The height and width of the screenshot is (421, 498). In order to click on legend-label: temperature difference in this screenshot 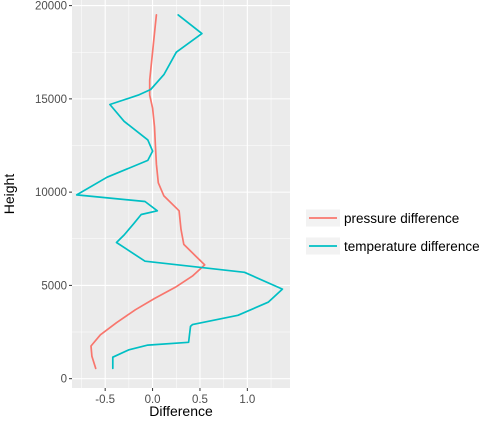, I will do `click(412, 246)`.